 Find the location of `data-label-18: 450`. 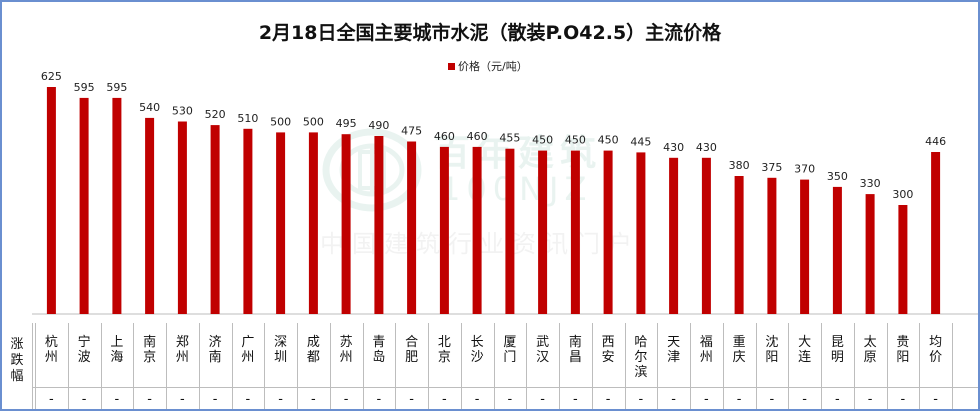

data-label-18: 450 is located at coordinates (608, 140).